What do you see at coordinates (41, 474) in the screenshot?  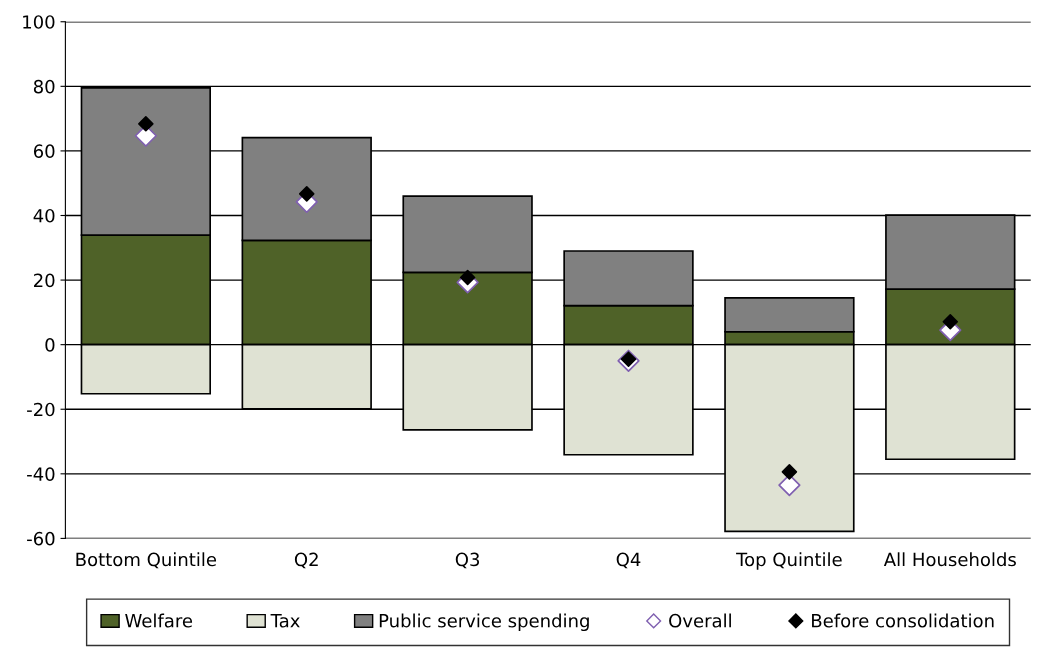 I see `y-tick-label: -40` at bounding box center [41, 474].